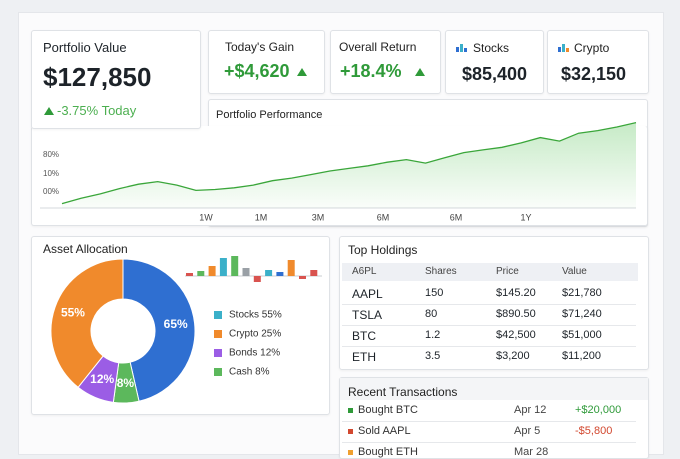 The width and height of the screenshot is (680, 459). What do you see at coordinates (594, 74) in the screenshot?
I see `stat-value: $32,150` at bounding box center [594, 74].